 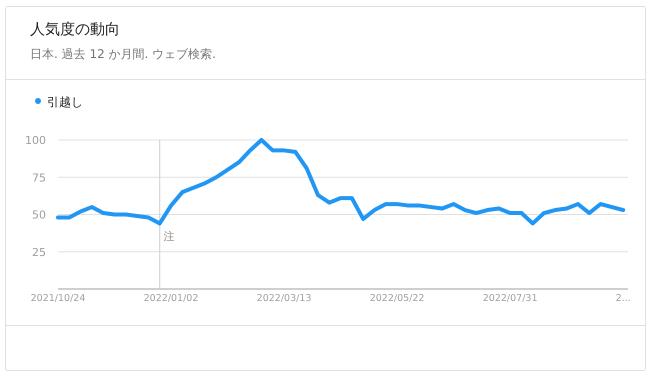 I want to click on x-tick-label: 2022/07/31, so click(x=510, y=298).